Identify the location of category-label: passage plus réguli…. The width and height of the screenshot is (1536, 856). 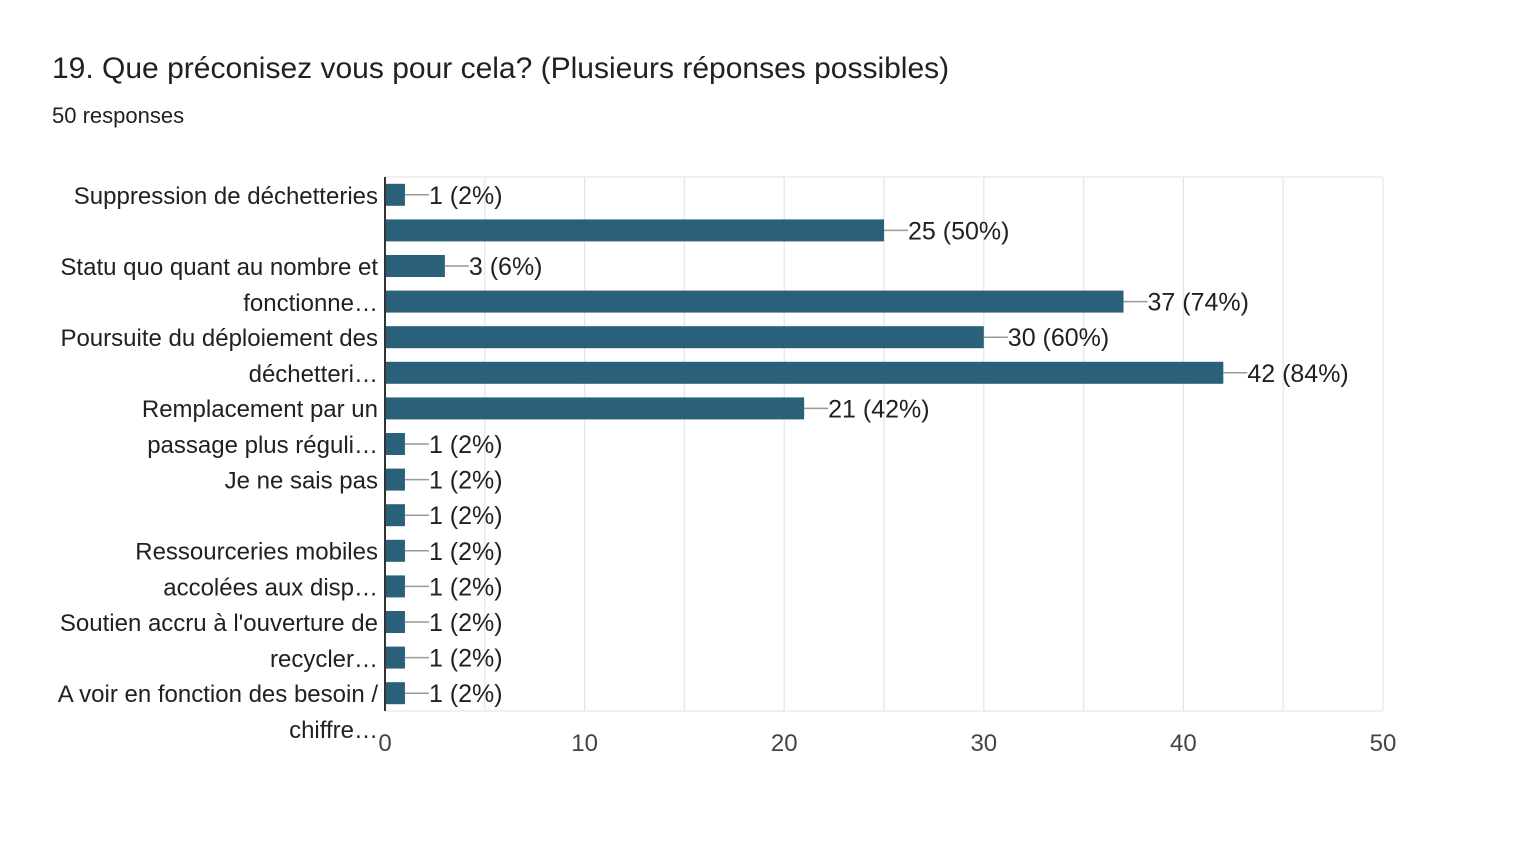
(262, 445).